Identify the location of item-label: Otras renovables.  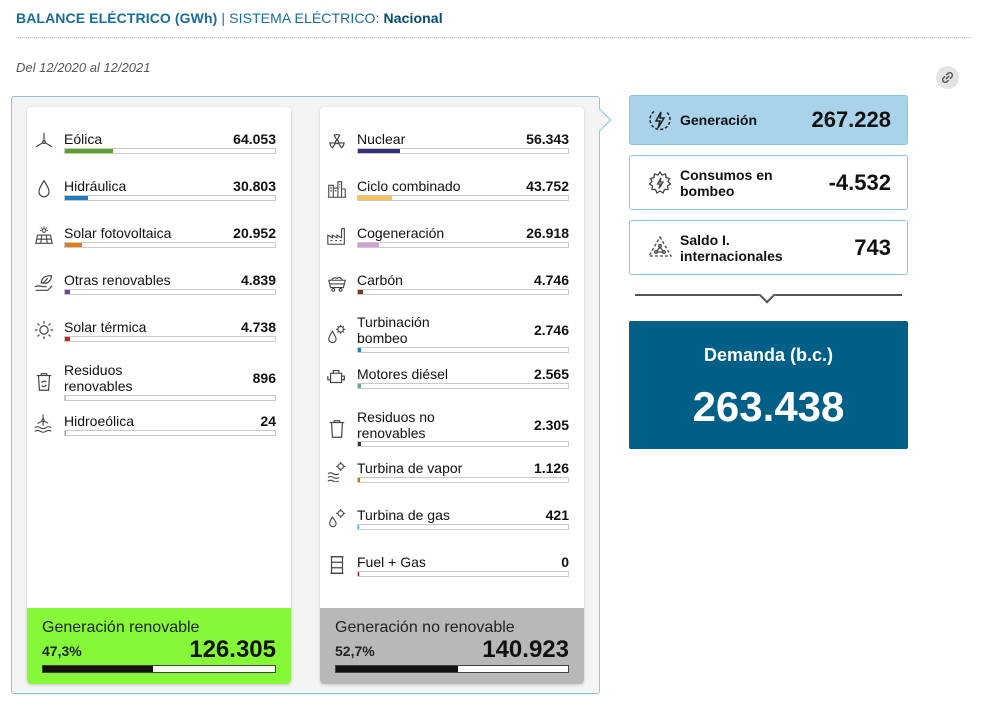
(117, 280).